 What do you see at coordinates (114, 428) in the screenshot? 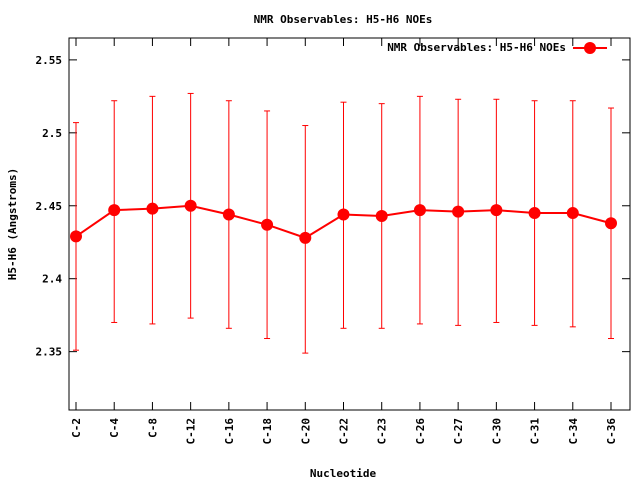
I see `x-tick-label: C-4` at bounding box center [114, 428].